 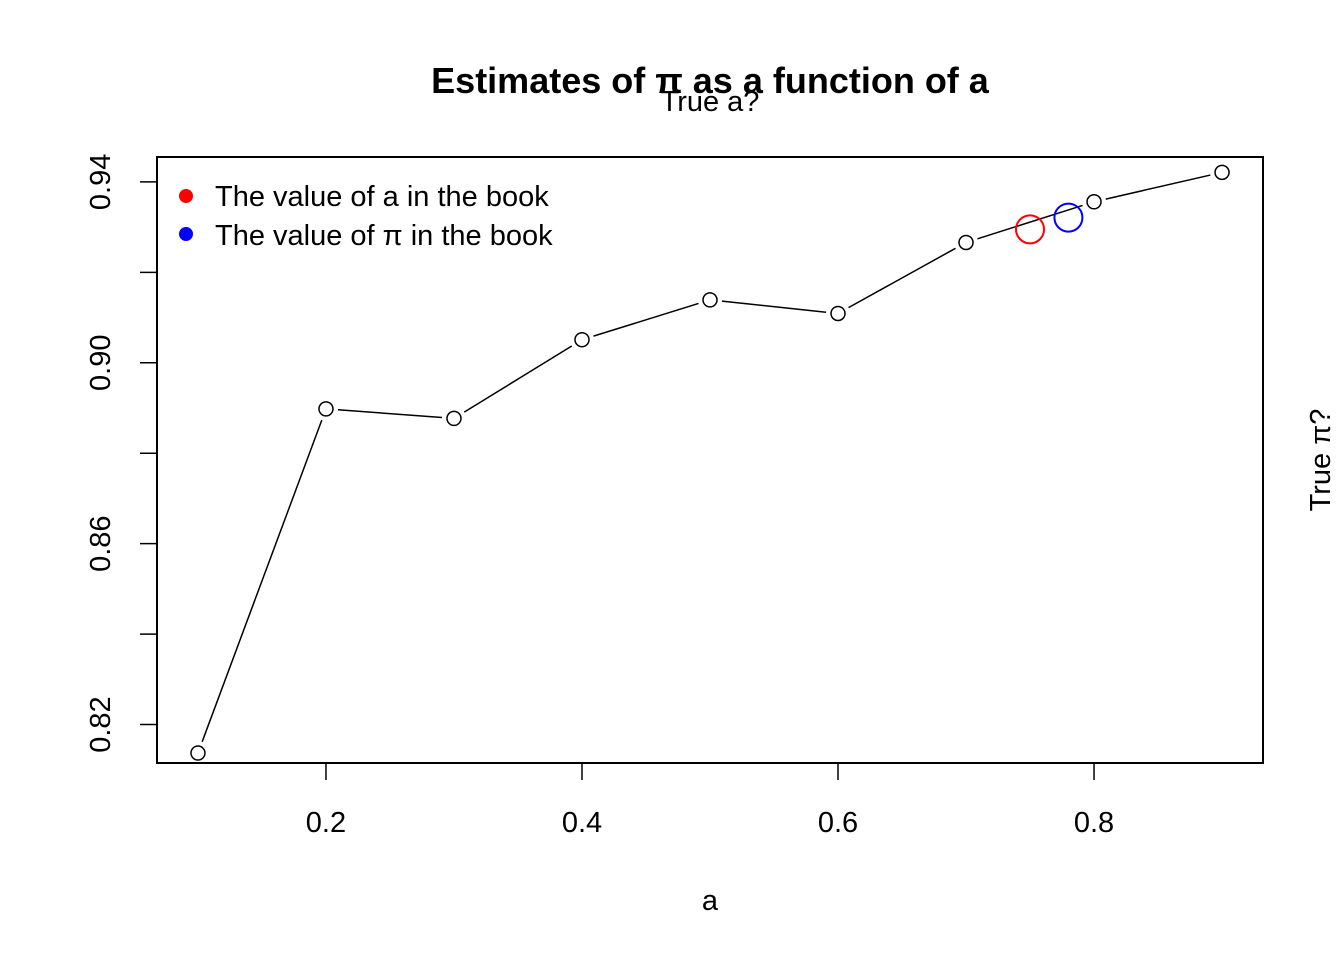 I want to click on x-tick-label: 0.2, so click(x=326, y=823).